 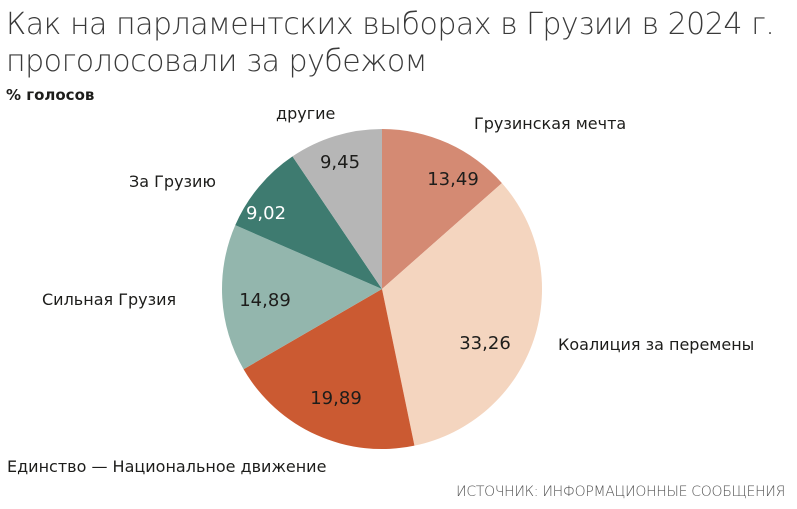 I want to click on pie-slice-for-georgia, so click(x=308, y=222).